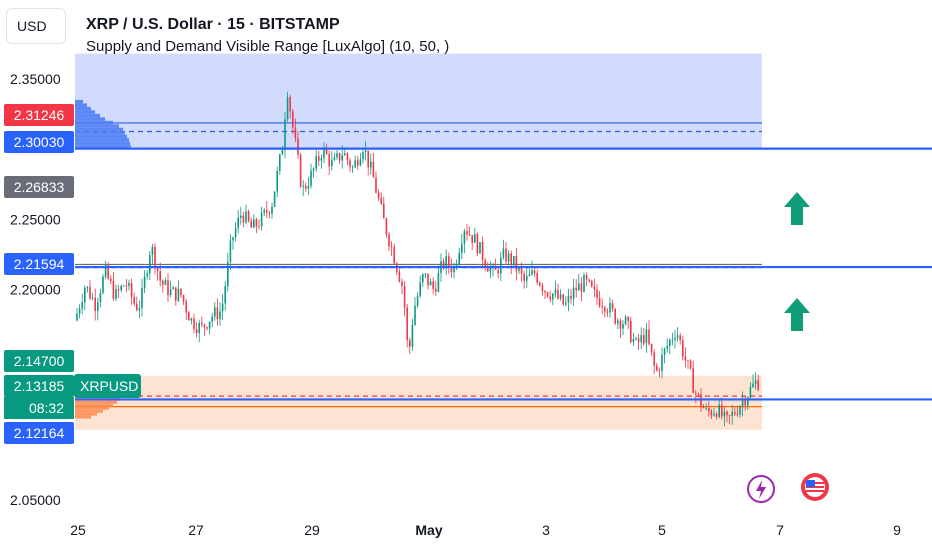  What do you see at coordinates (78, 530) in the screenshot?
I see `date-tick-label: 25` at bounding box center [78, 530].